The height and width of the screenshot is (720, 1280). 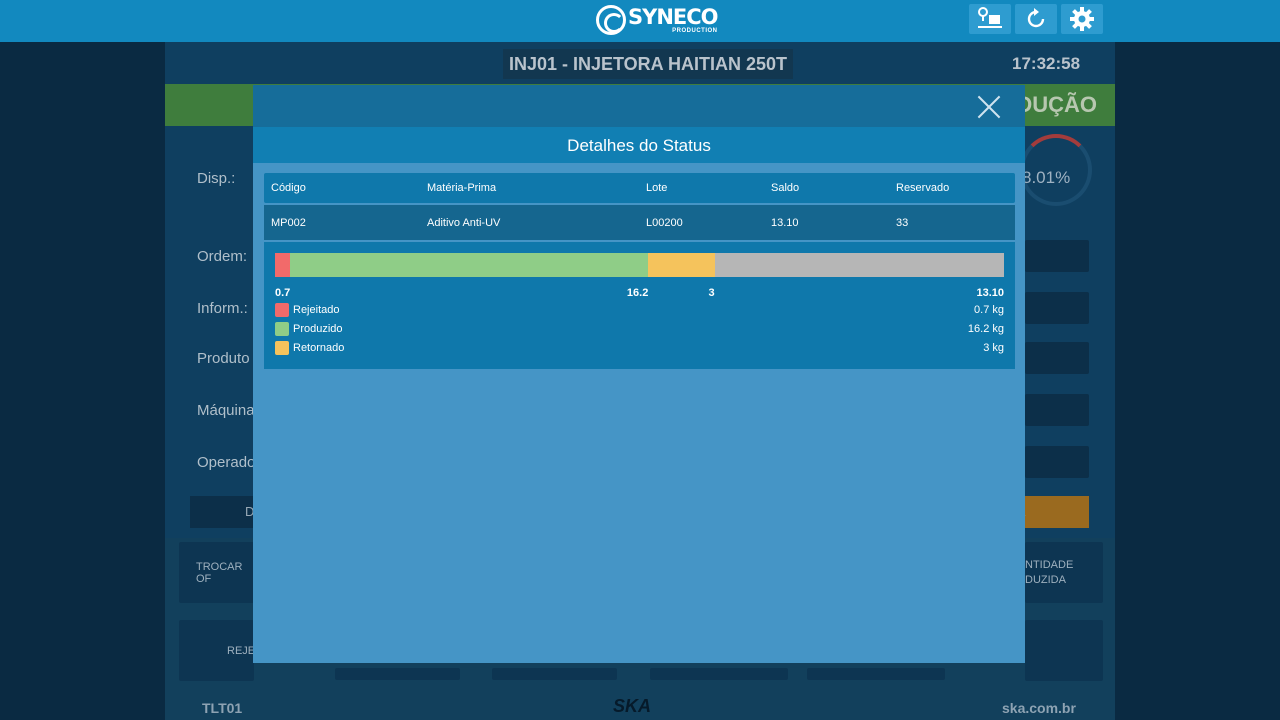 I want to click on location-button, so click(x=990, y=19).